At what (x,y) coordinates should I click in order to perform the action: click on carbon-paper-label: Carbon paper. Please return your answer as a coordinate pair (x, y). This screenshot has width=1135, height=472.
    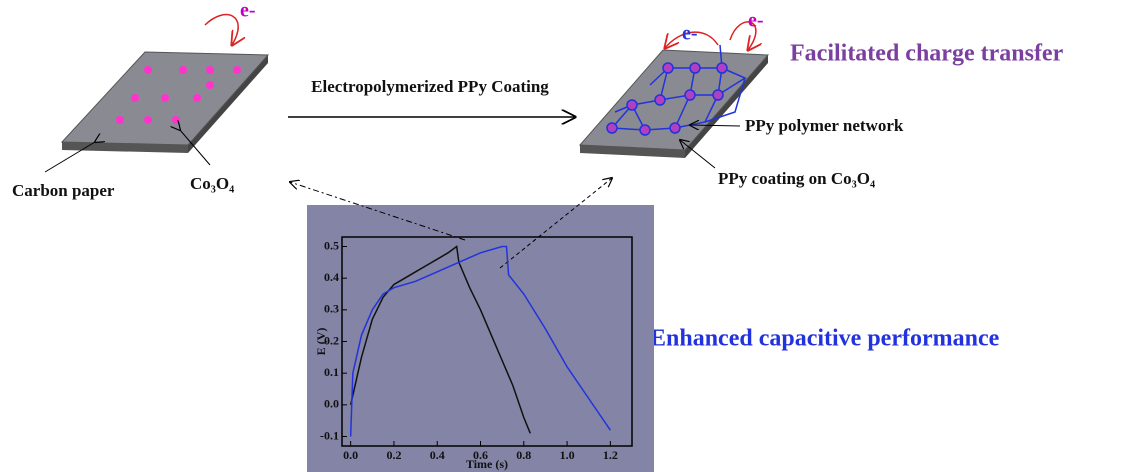
    Looking at the image, I should click on (63, 190).